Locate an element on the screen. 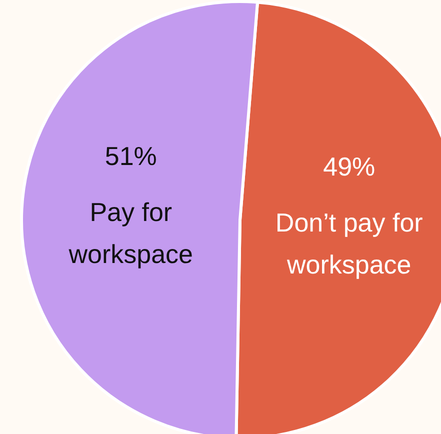  slice-label: Don’t pay for workspace is located at coordinates (349, 244).